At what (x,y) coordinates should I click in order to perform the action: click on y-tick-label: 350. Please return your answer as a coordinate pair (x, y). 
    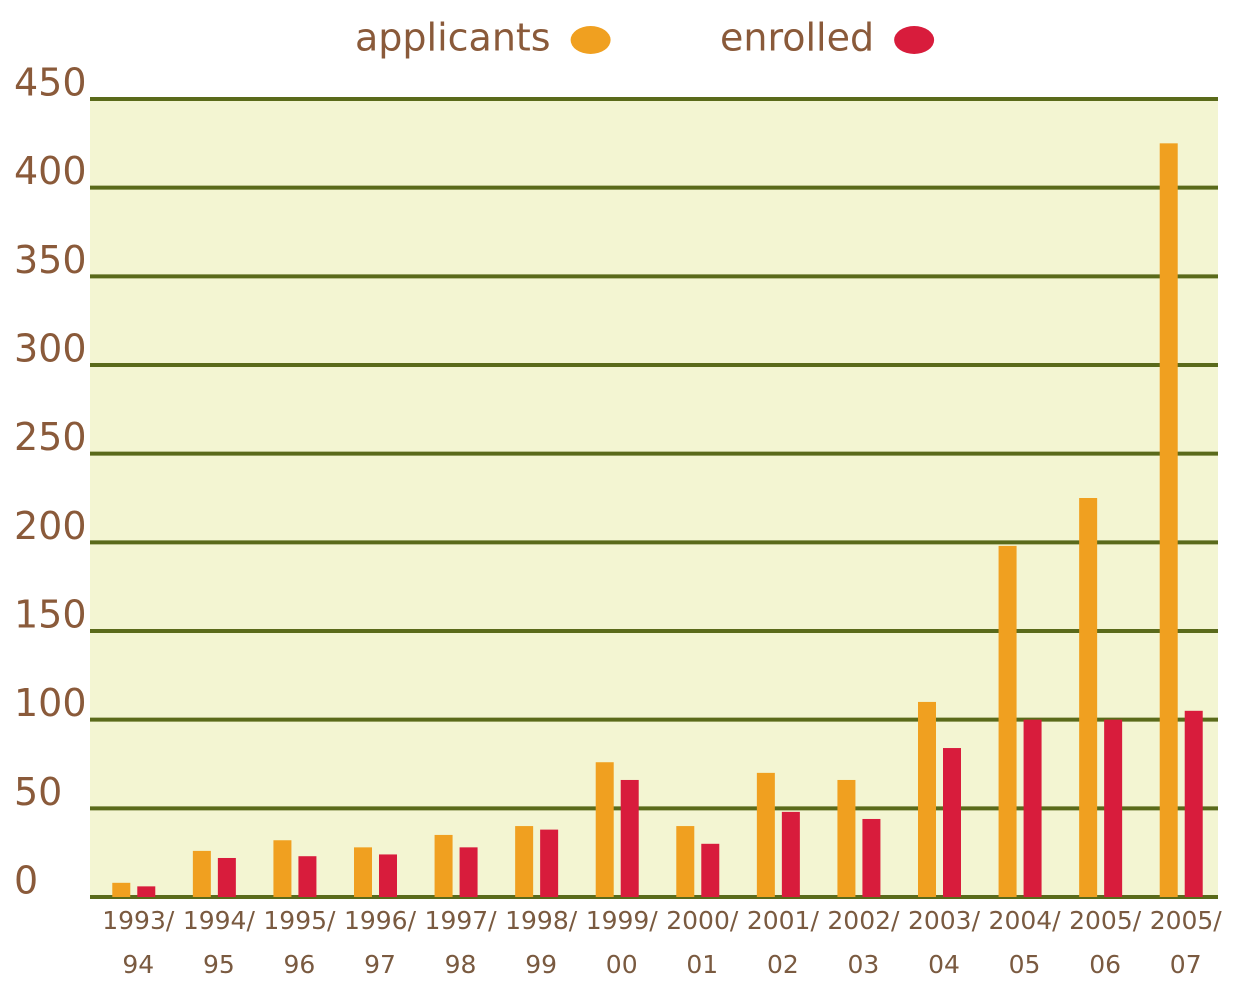
    Looking at the image, I should click on (50, 260).